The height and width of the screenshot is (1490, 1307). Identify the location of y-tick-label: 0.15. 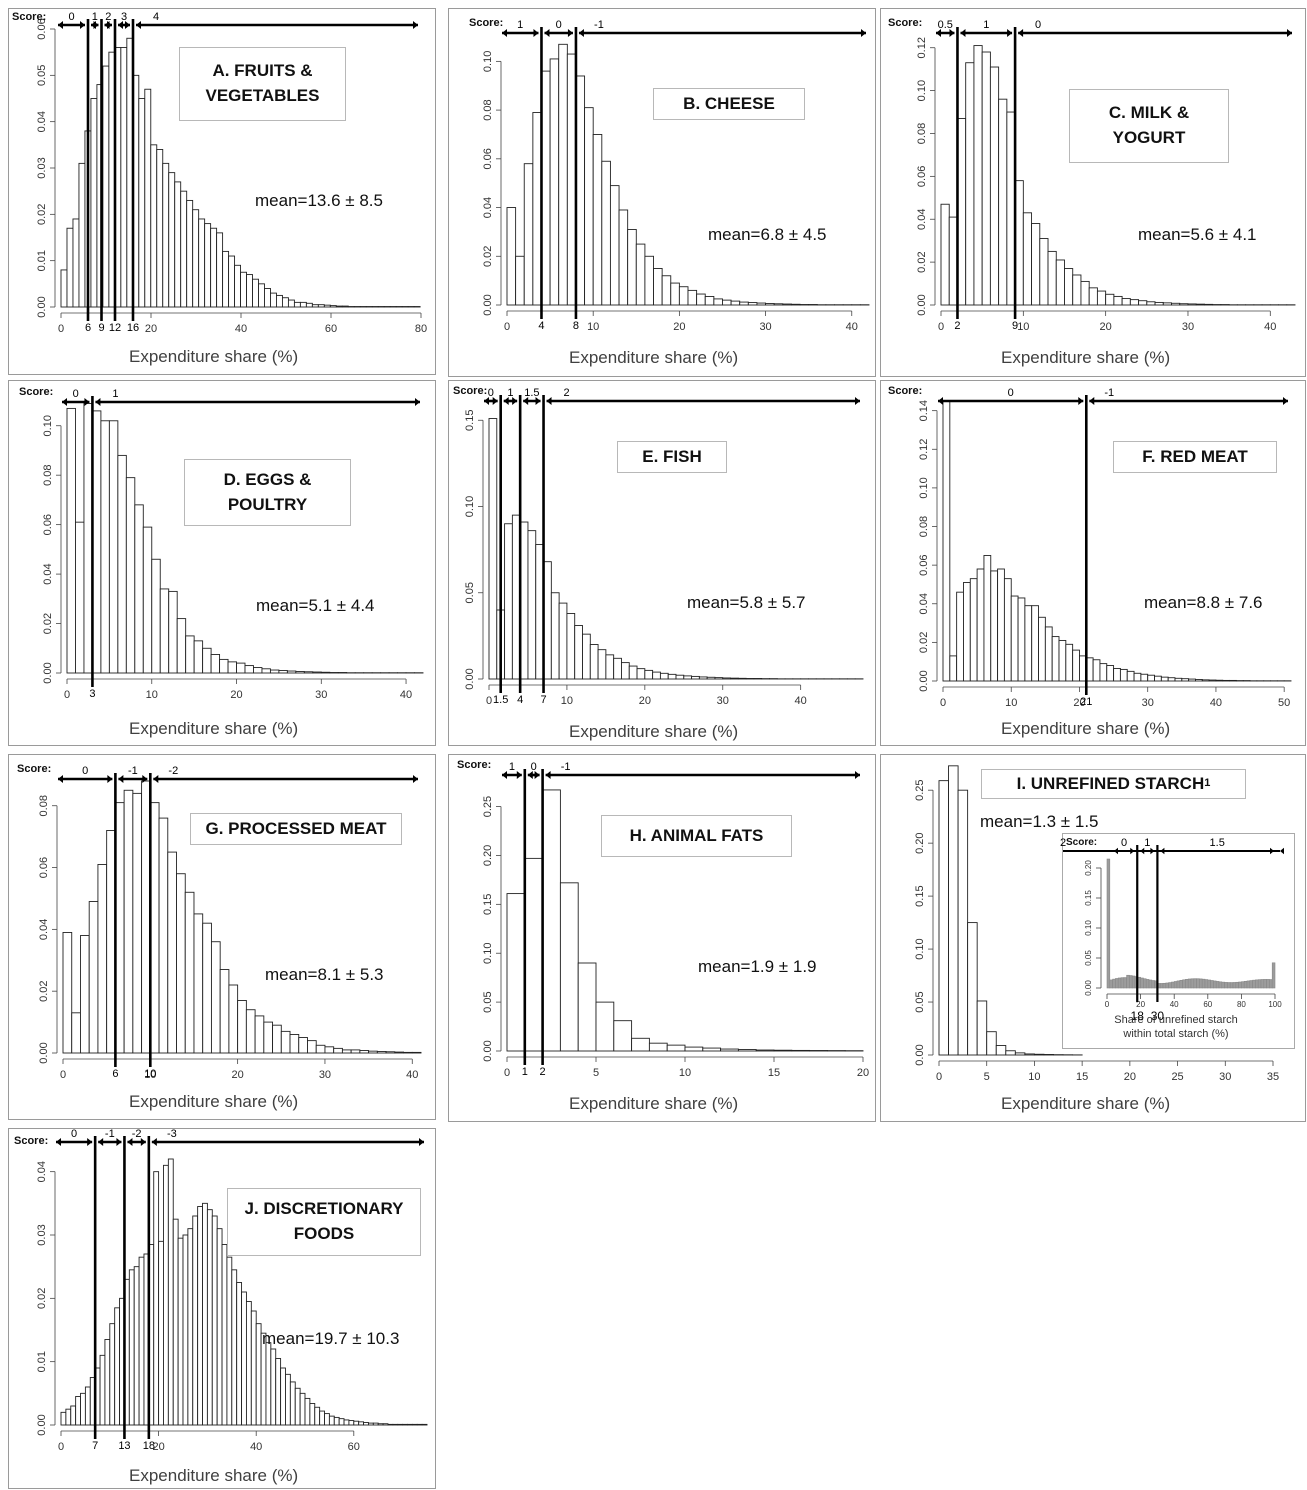
(470, 420).